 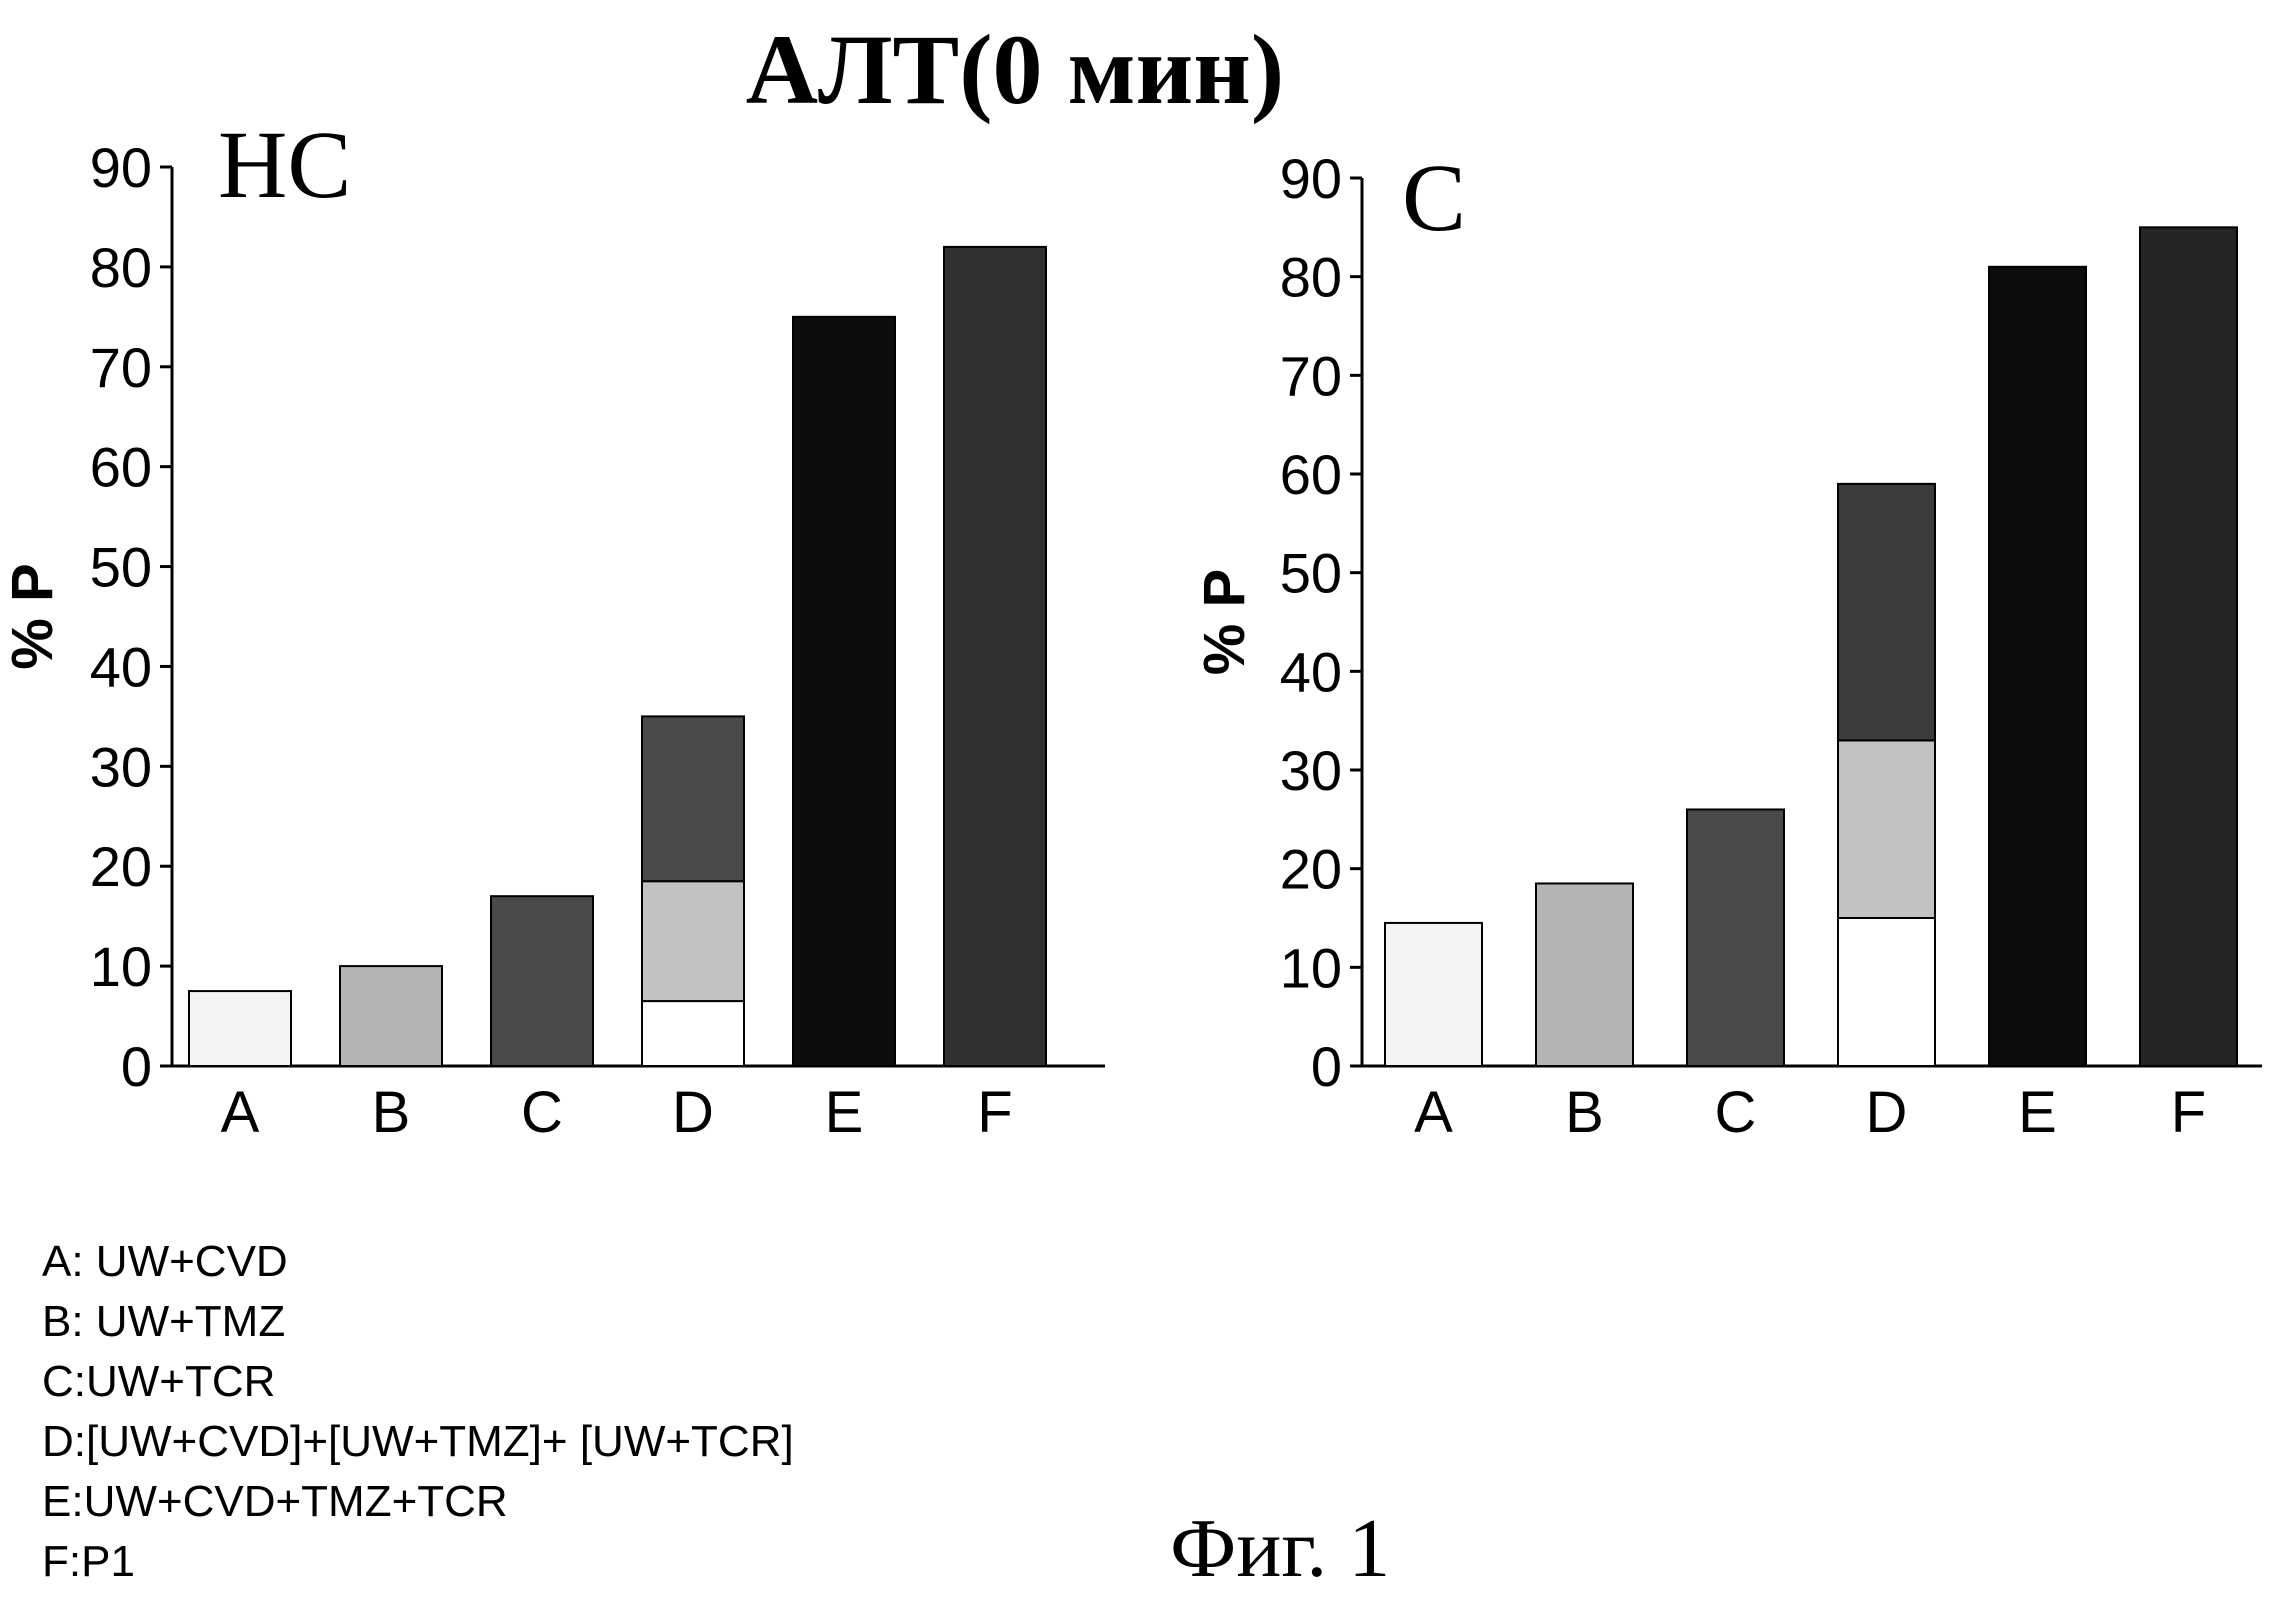 What do you see at coordinates (1224, 622) in the screenshot?
I see `y-axis-label-c: % P` at bounding box center [1224, 622].